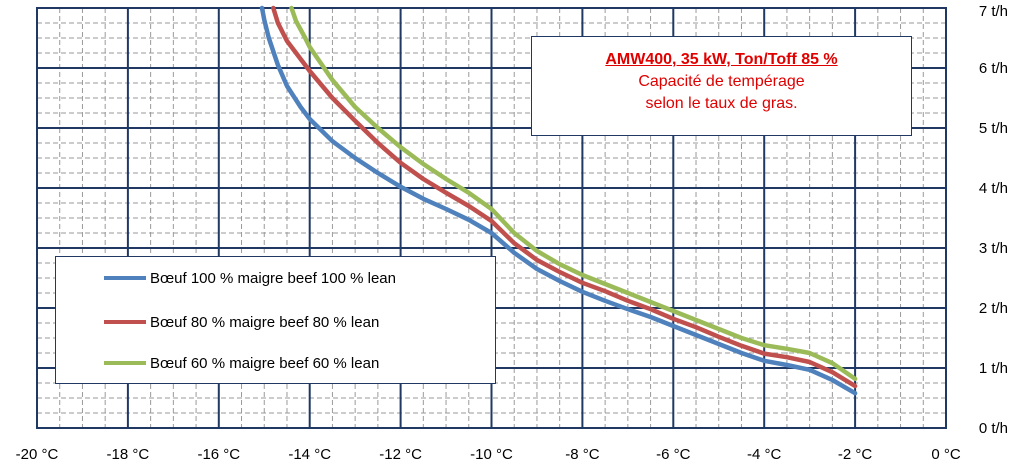  I want to click on legend-swatch-80-lean, so click(125, 322).